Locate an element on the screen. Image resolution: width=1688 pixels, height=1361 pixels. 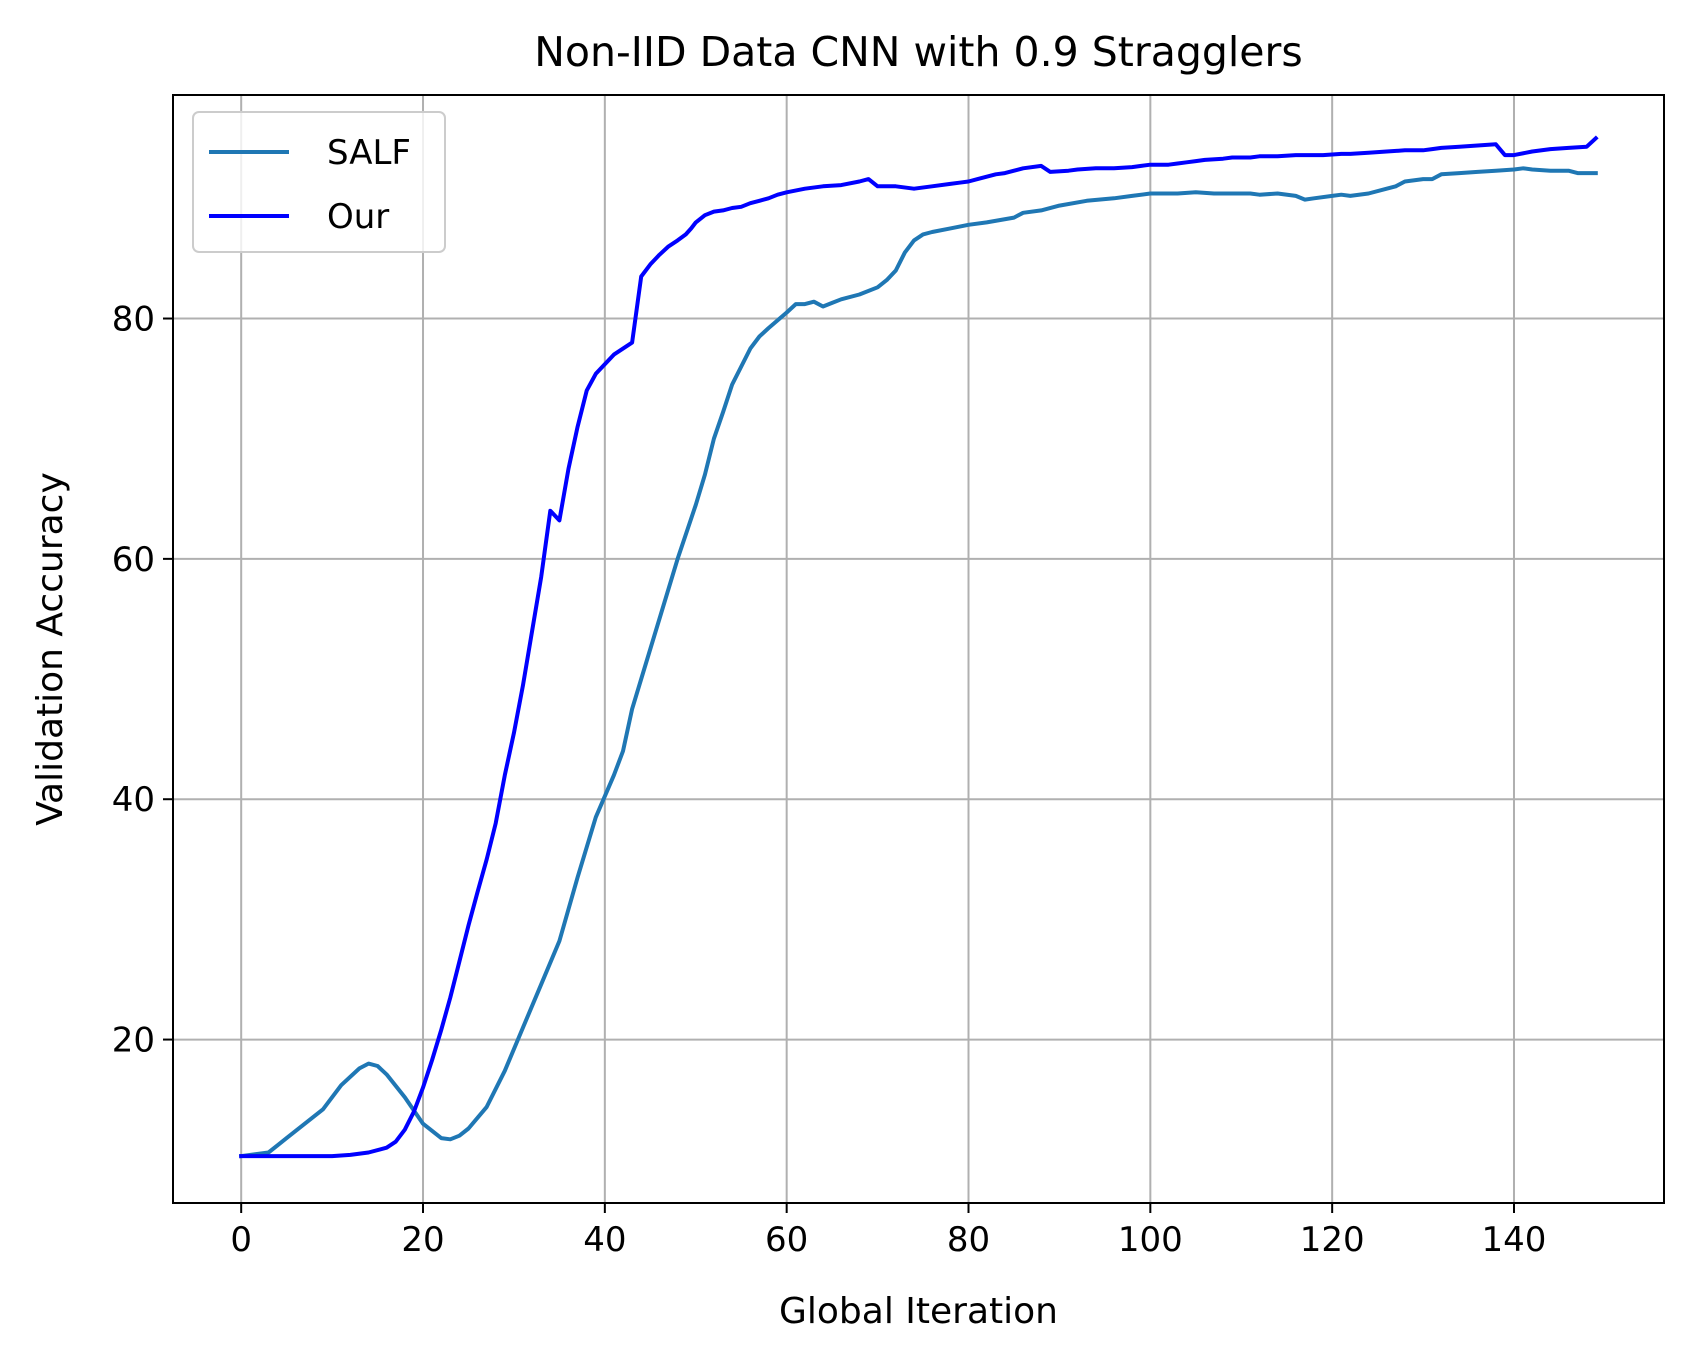
legend: SALF Our is located at coordinates (319, 182).